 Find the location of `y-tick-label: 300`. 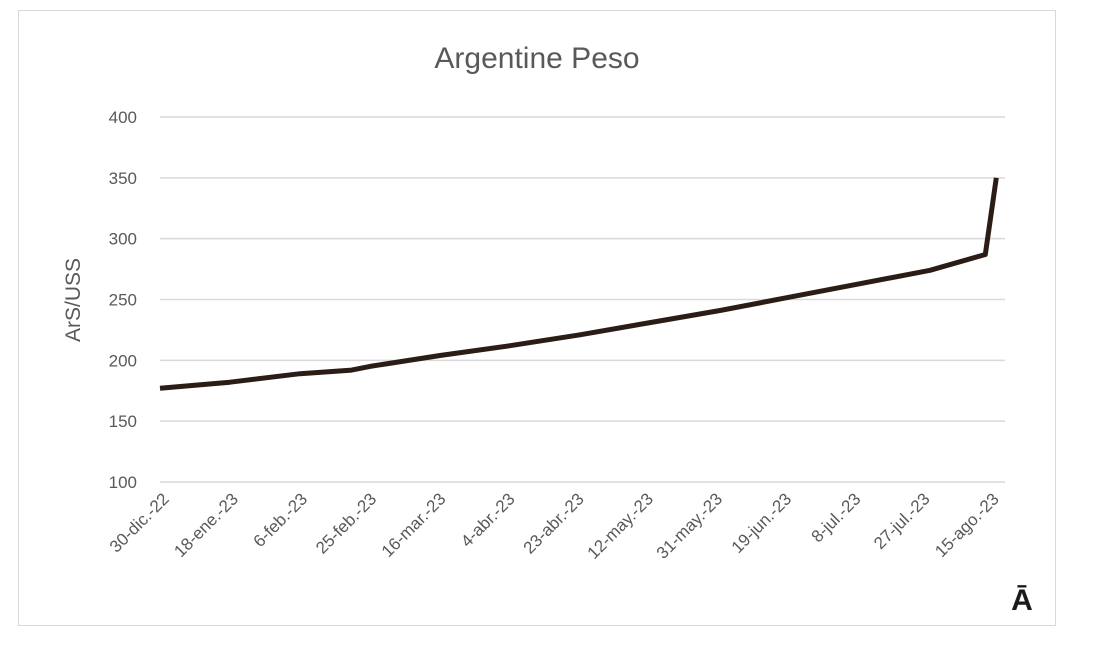

y-tick-label: 300 is located at coordinates (123, 239).